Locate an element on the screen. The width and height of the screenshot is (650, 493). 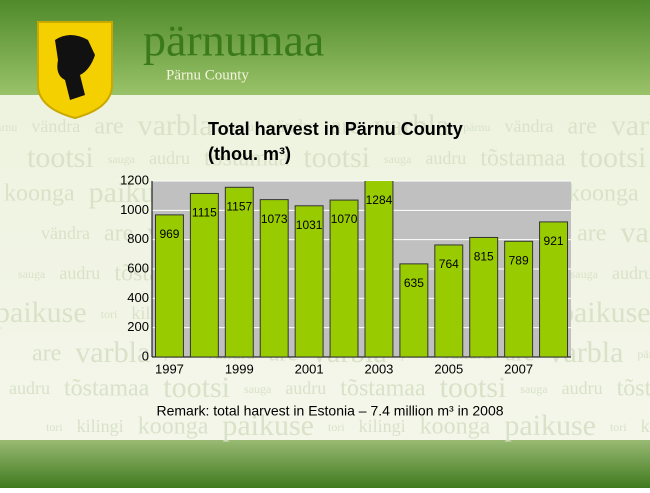
chart-title: Total harvest in Pärnu County is located at coordinates (335, 129).